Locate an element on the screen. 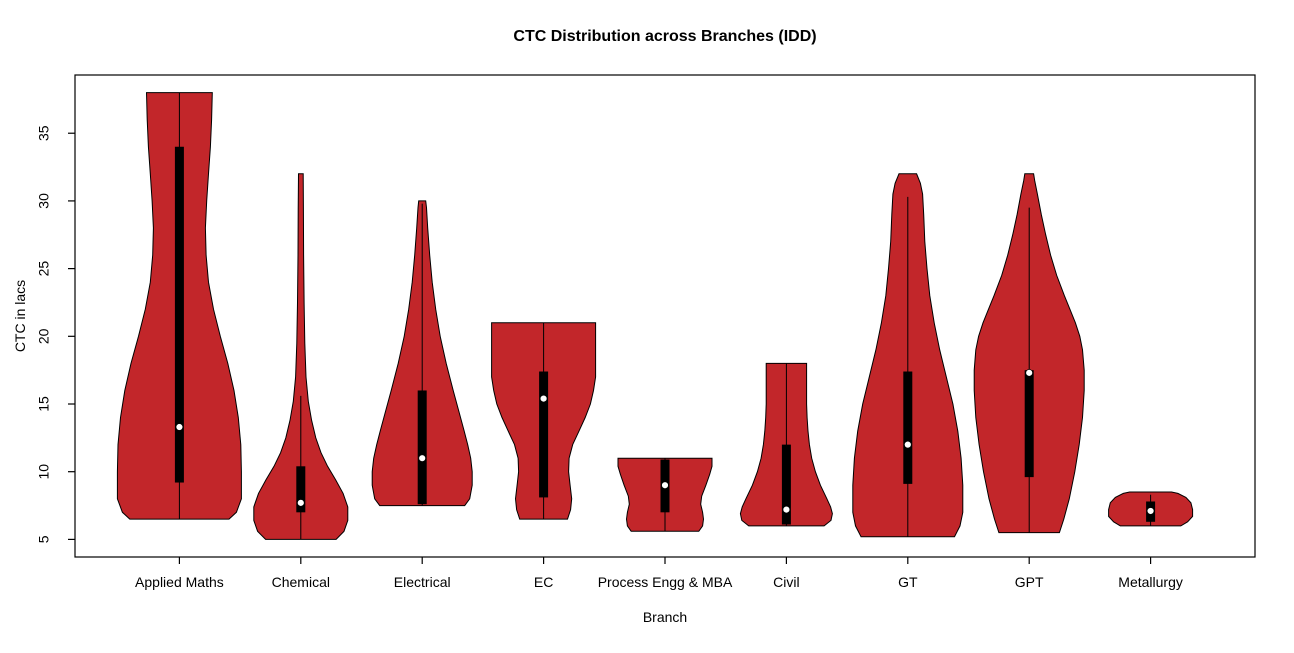 The height and width of the screenshot is (653, 1294). violin-metallurgy is located at coordinates (1151, 509).